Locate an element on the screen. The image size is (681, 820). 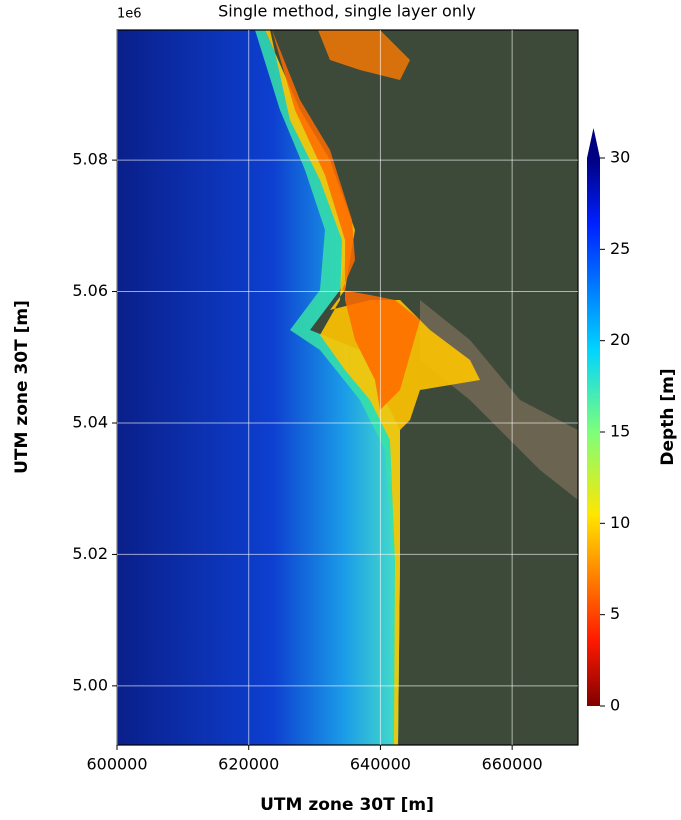
y-tick-label: 5.02 is located at coordinates (90, 553).